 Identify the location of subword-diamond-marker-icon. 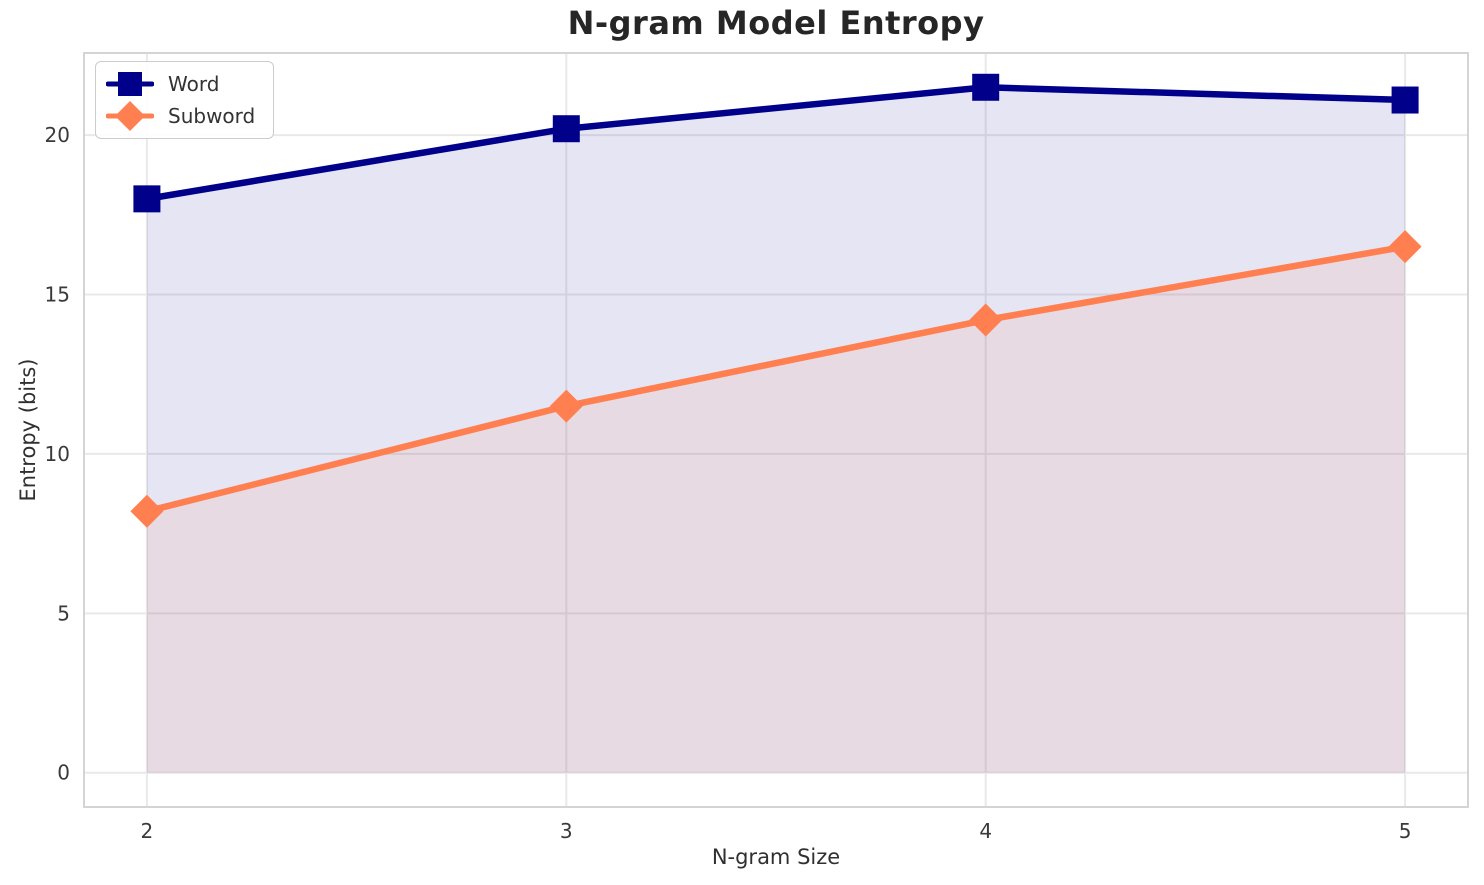
(130, 116).